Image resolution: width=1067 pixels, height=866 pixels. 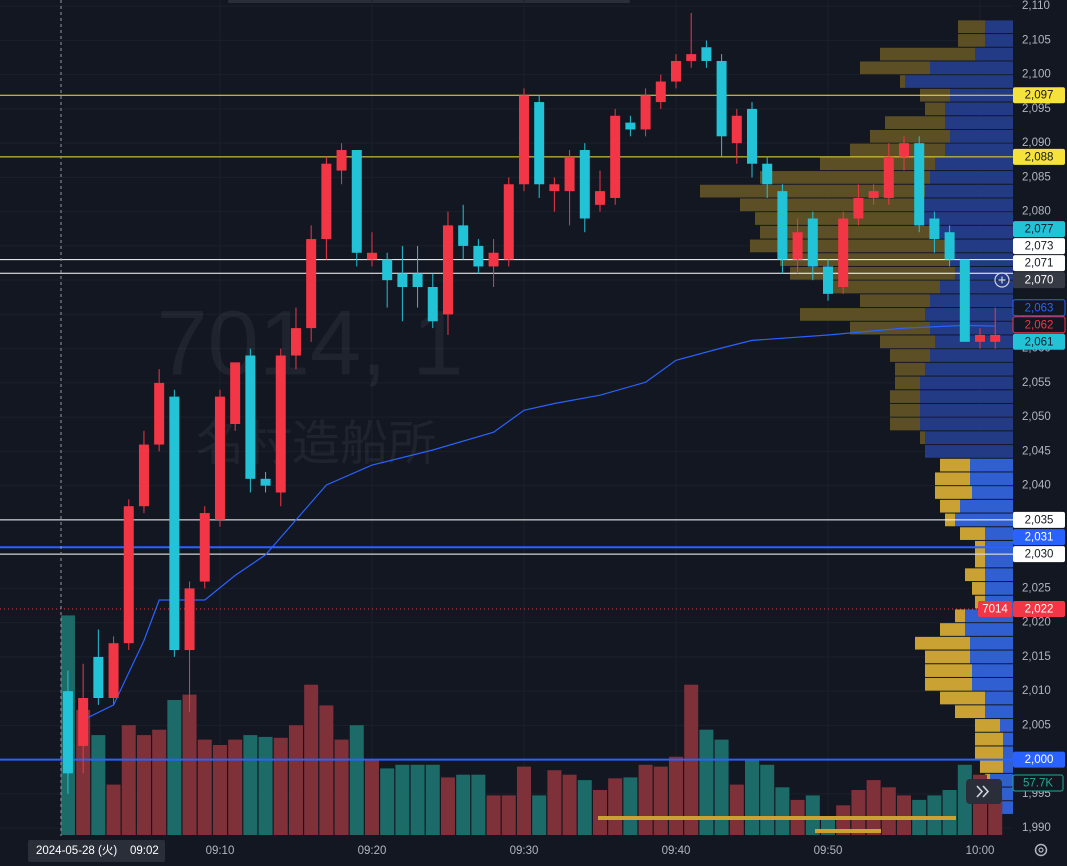 What do you see at coordinates (316, 444) in the screenshot?
I see `watermark-name: 名村造船所` at bounding box center [316, 444].